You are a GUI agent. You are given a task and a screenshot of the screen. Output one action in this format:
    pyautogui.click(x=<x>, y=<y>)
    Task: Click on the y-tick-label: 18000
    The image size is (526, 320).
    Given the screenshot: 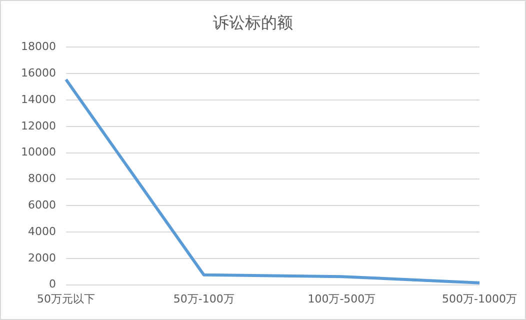 What is the action you would take?
    pyautogui.click(x=38, y=47)
    